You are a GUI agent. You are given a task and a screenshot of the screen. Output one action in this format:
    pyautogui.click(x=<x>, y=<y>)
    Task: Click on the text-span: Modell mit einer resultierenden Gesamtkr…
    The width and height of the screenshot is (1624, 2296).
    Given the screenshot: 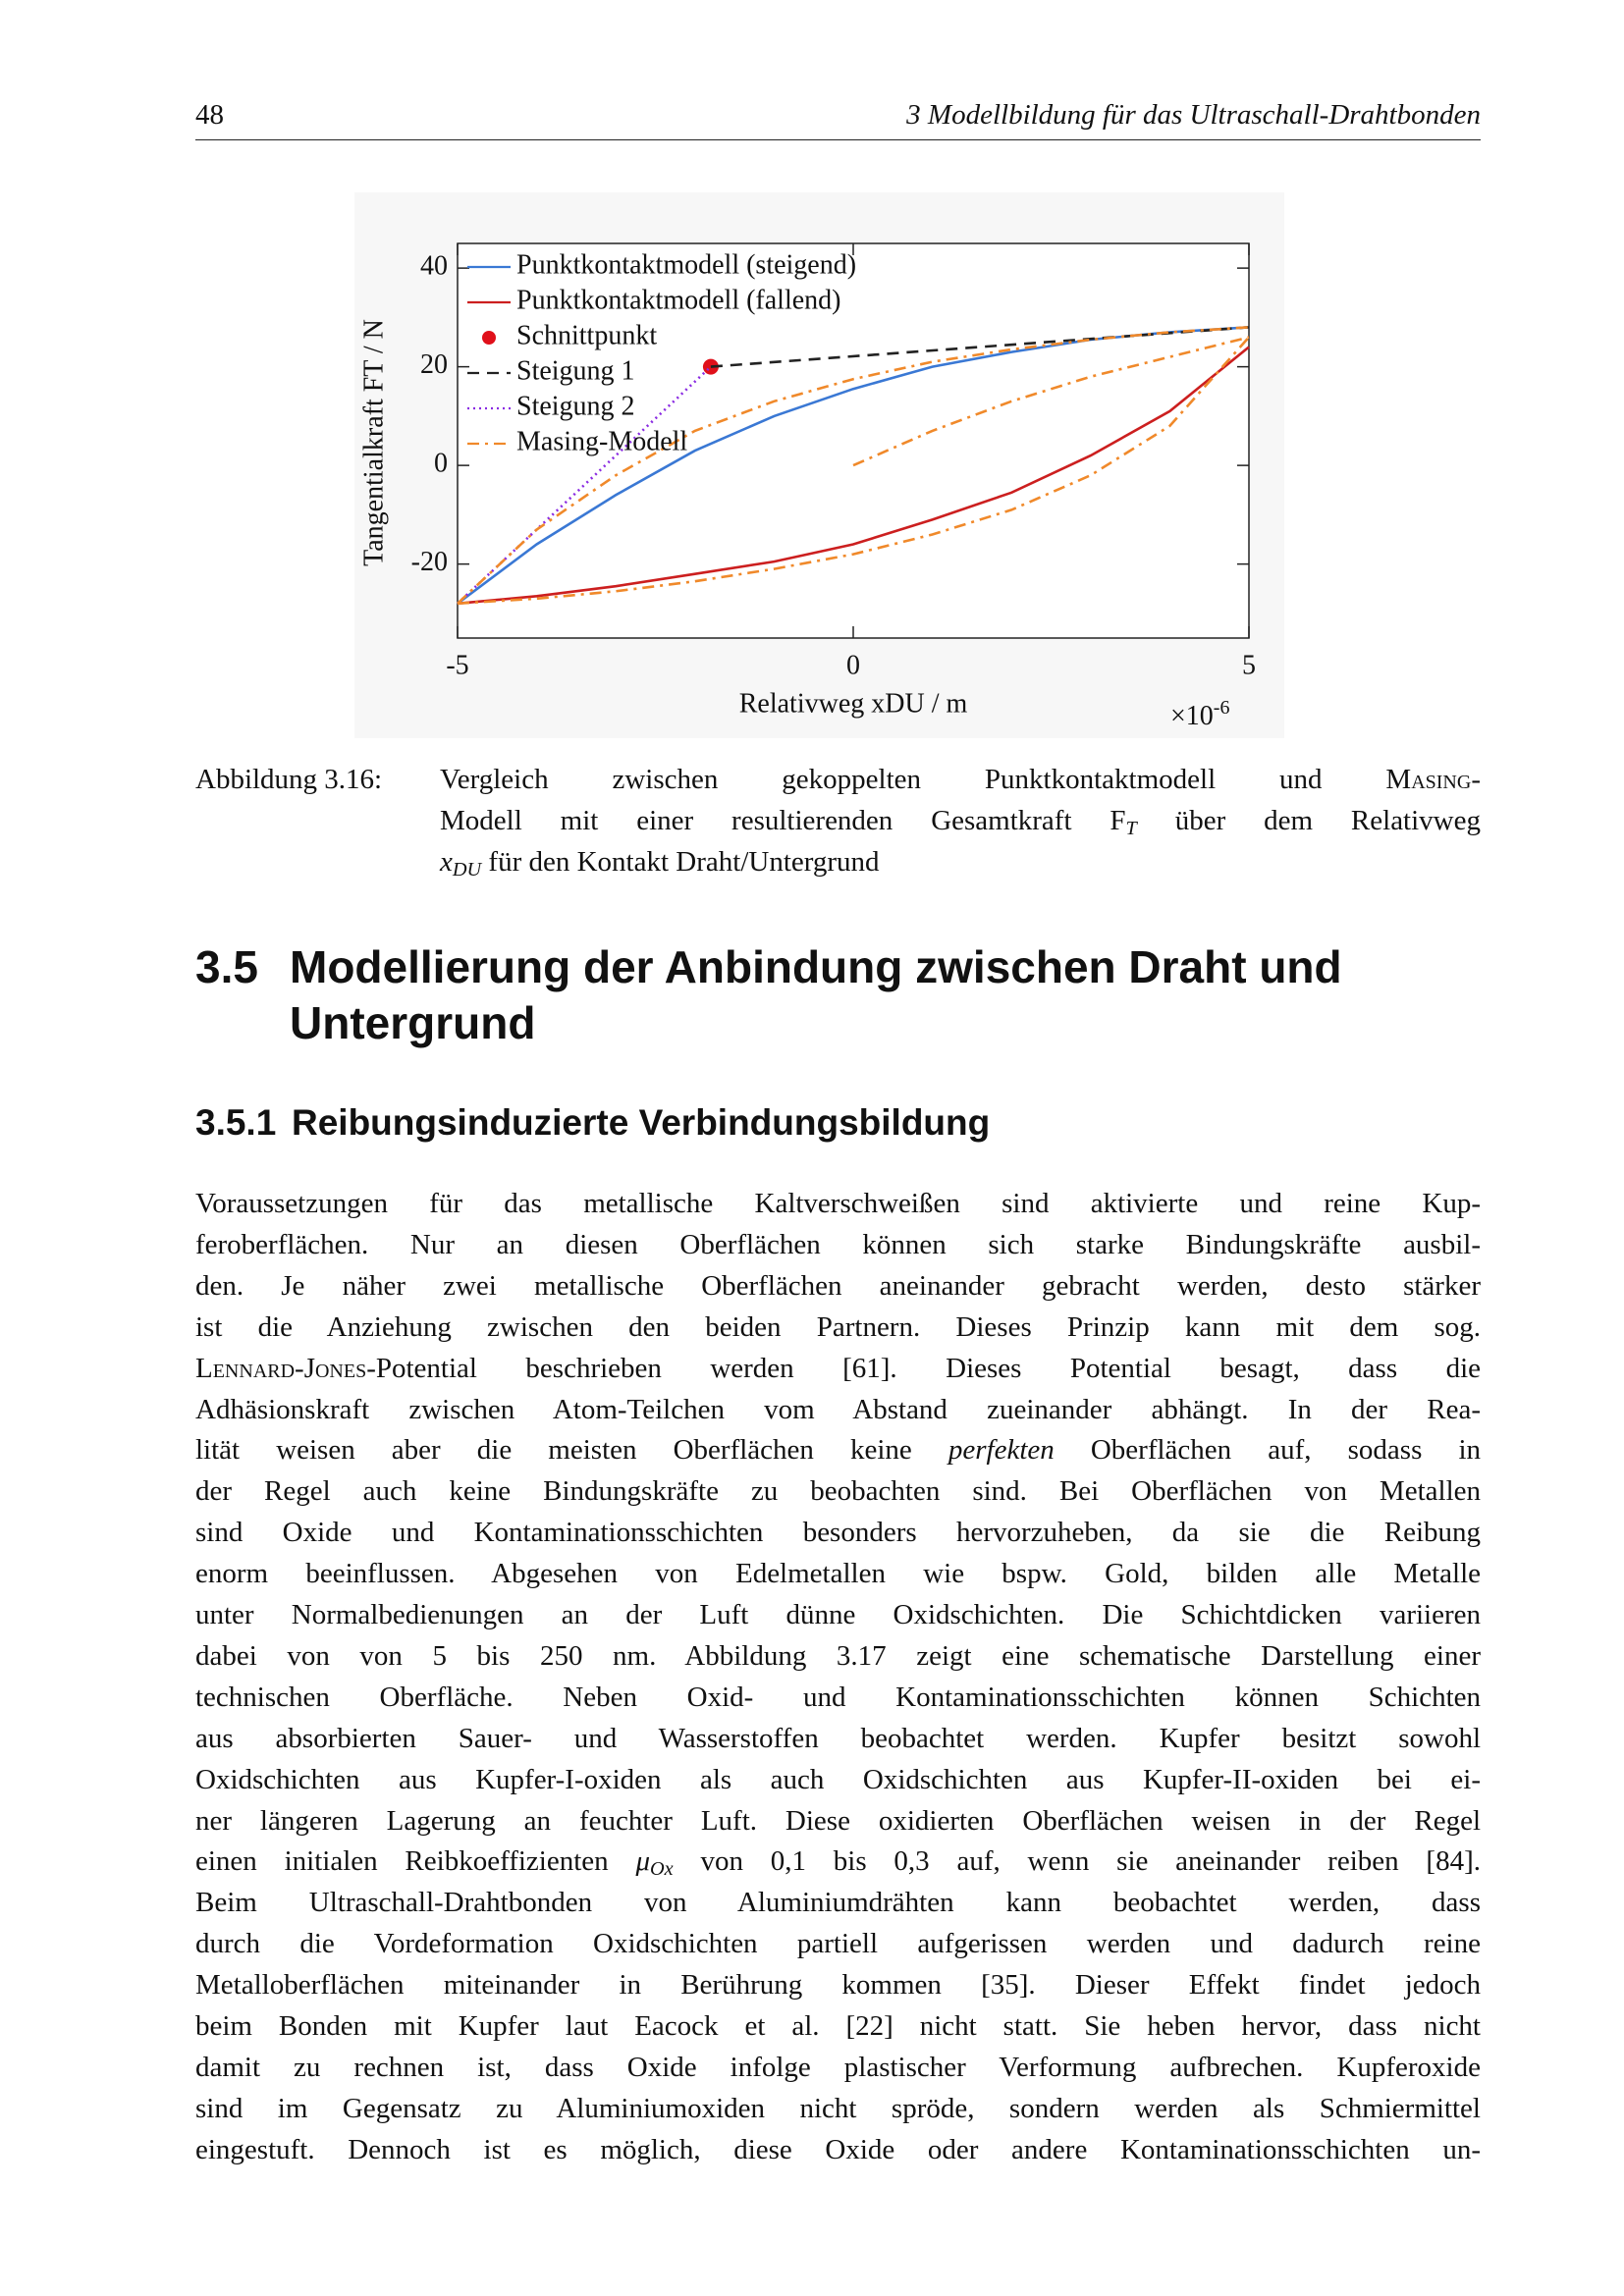 What is the action you would take?
    pyautogui.click(x=783, y=820)
    